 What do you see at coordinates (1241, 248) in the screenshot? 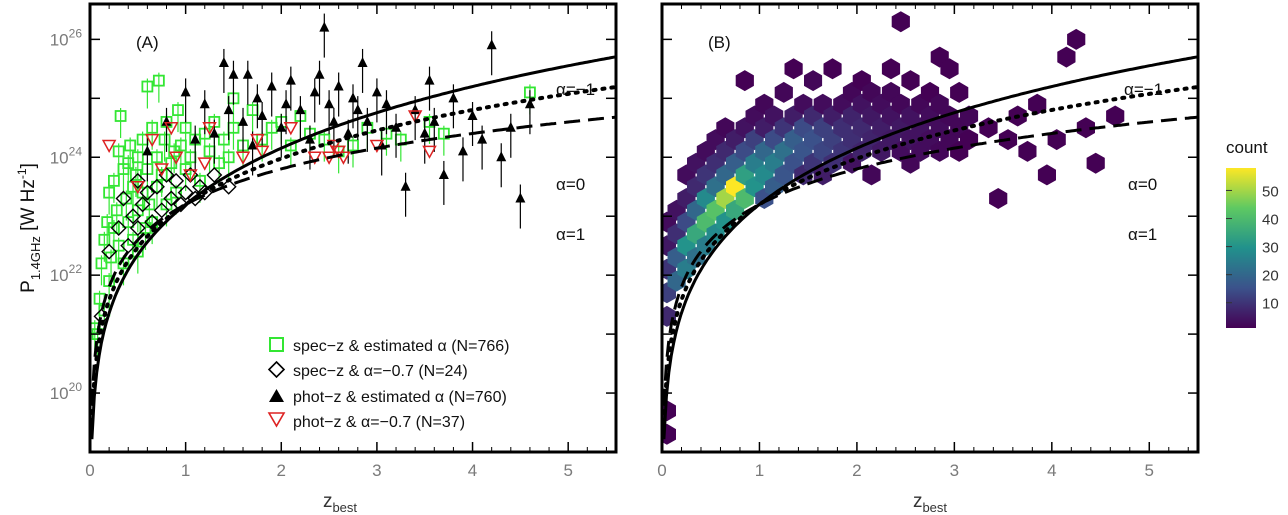
I see `colorbar-gradient` at bounding box center [1241, 248].